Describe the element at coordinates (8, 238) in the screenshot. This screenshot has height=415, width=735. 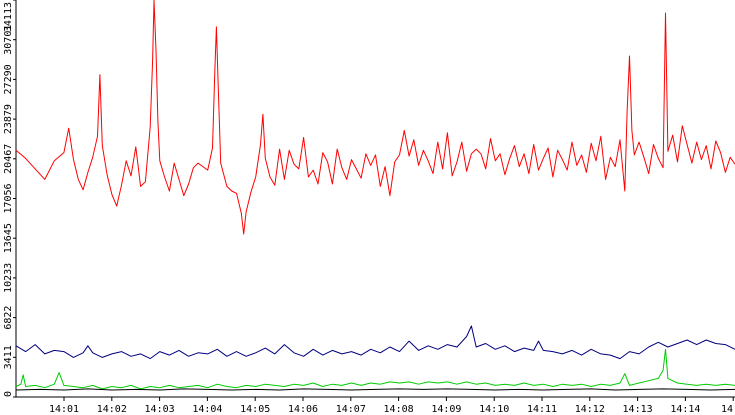
I see `y-tick-label: 13645` at that location.